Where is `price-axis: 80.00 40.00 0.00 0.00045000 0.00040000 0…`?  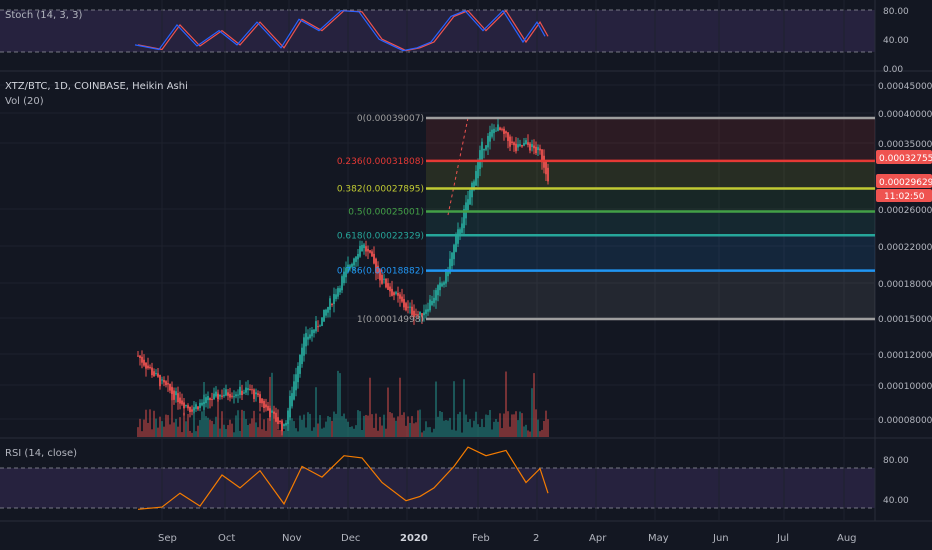 price-axis: 80.00 40.00 0.00 0.00045000 0.00040000 0… is located at coordinates (905, 256).